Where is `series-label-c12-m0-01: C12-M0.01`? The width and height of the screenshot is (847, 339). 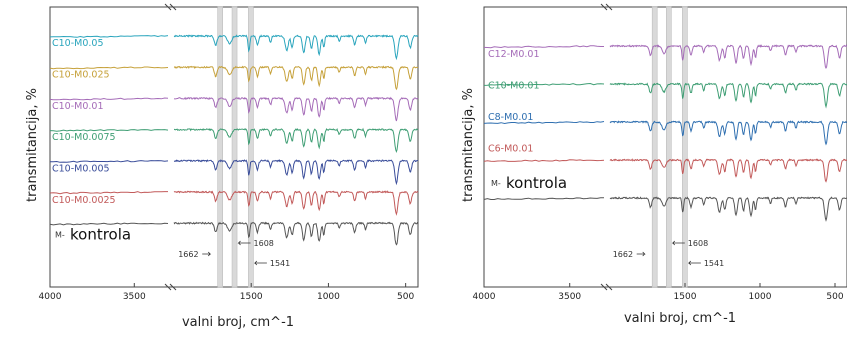
series-label-c12-m0-01: C12-M0.01 is located at coordinates (514, 54).